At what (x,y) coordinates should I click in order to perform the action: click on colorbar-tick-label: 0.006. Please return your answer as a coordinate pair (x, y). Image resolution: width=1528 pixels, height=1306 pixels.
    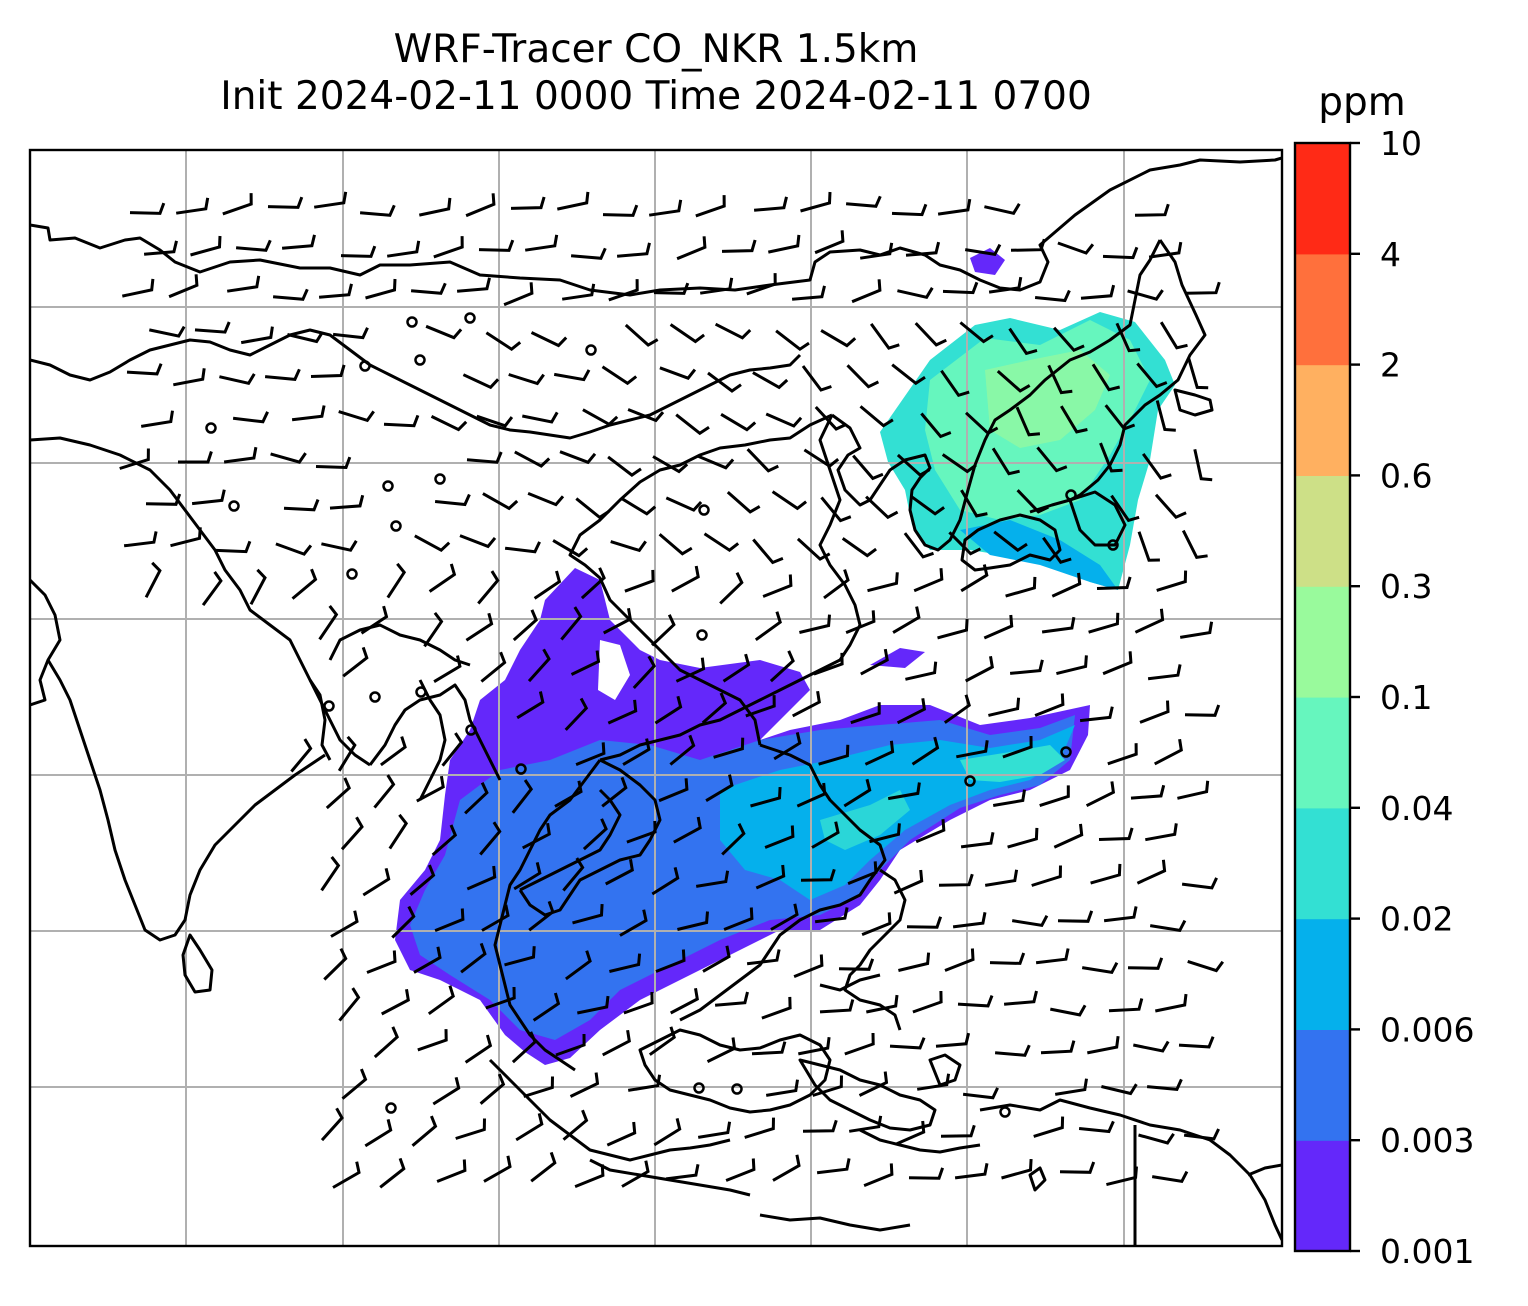
    Looking at the image, I should click on (1427, 1029).